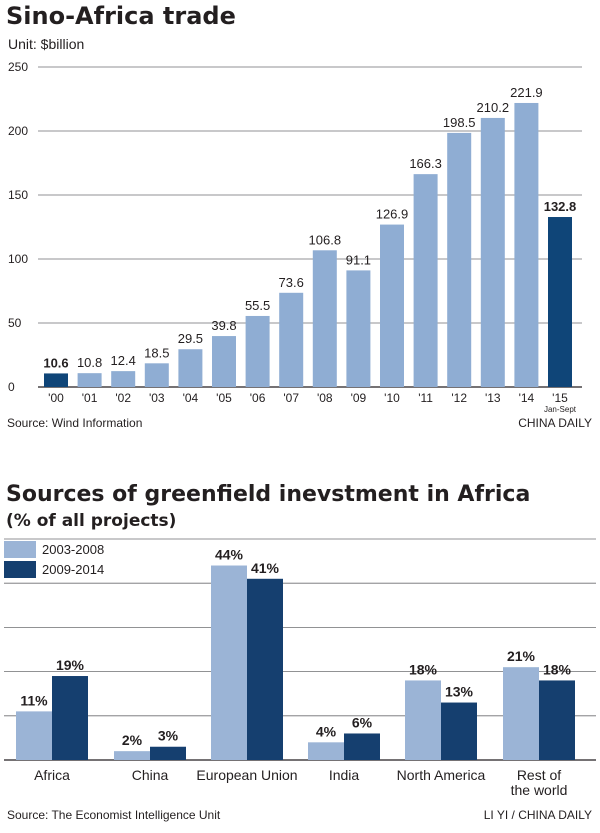 This screenshot has height=833, width=600. I want to click on y-tick-label: 100, so click(18, 259).